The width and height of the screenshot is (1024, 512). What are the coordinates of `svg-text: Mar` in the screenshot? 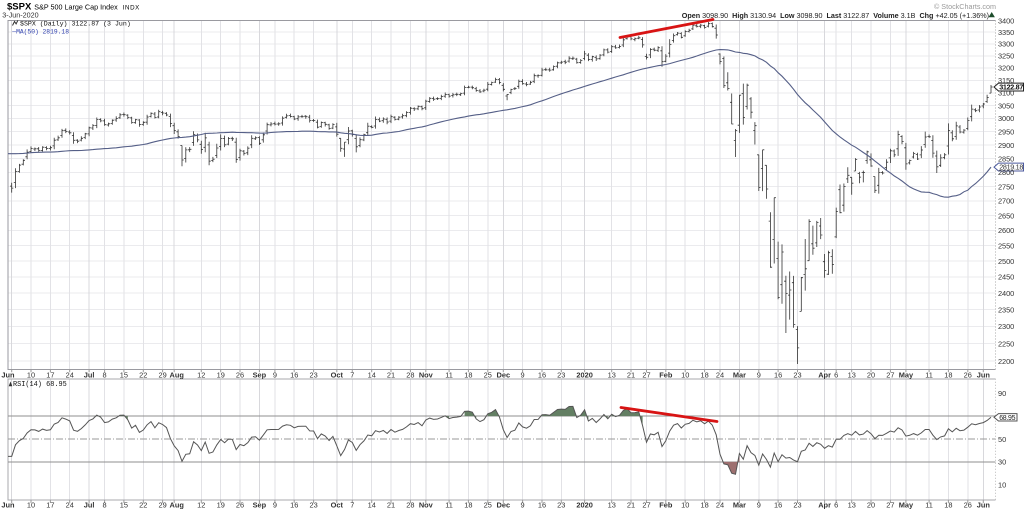 It's located at (739, 505).